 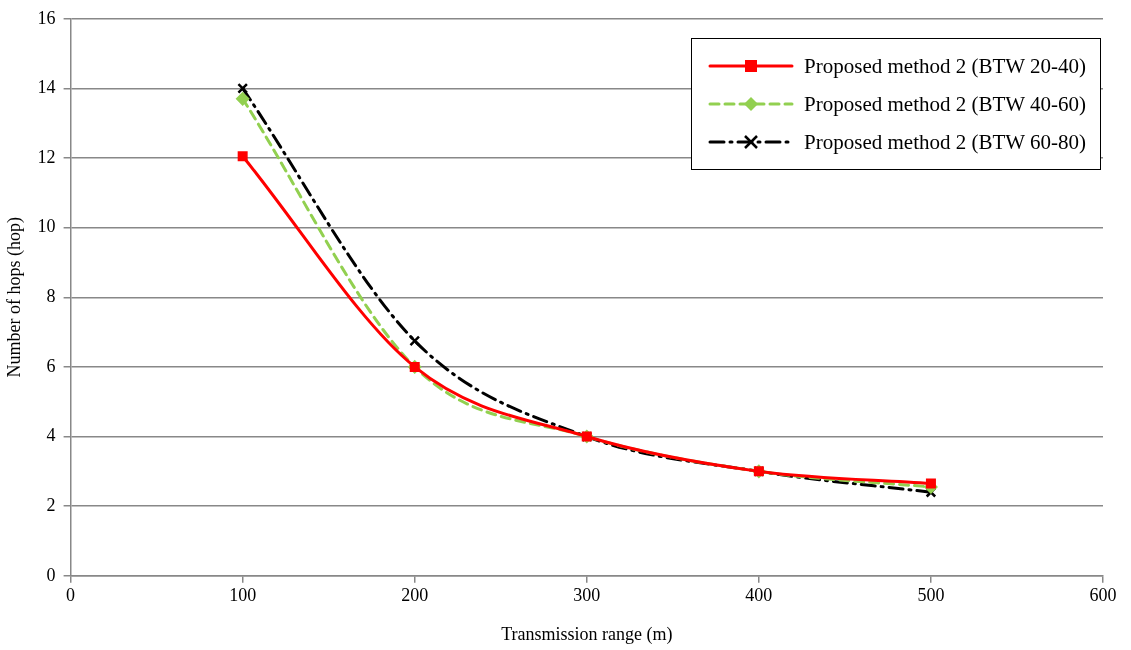 What do you see at coordinates (14, 297) in the screenshot?
I see `y-axis-title: Number of hops (hop)` at bounding box center [14, 297].